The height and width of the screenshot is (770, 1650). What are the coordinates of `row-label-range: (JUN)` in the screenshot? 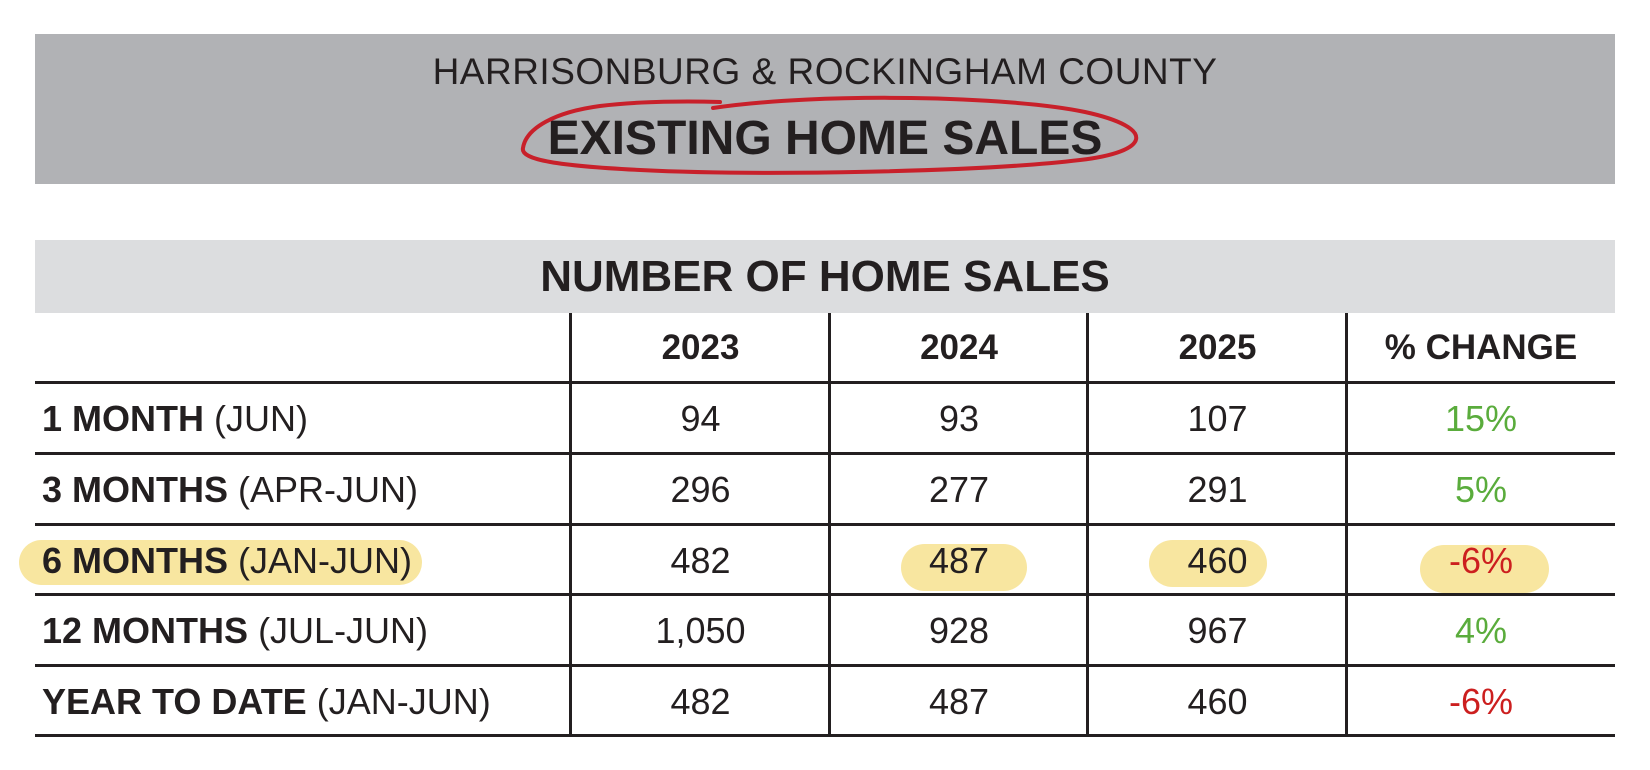 It's located at (261, 418).